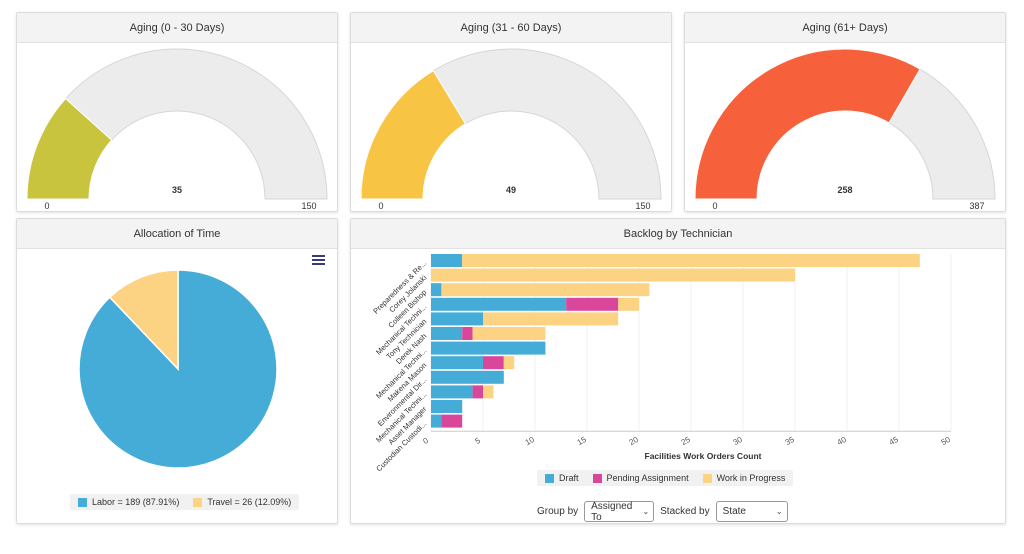 This screenshot has height=554, width=1024. I want to click on gauge-chart: 35 0 150, so click(177, 129).